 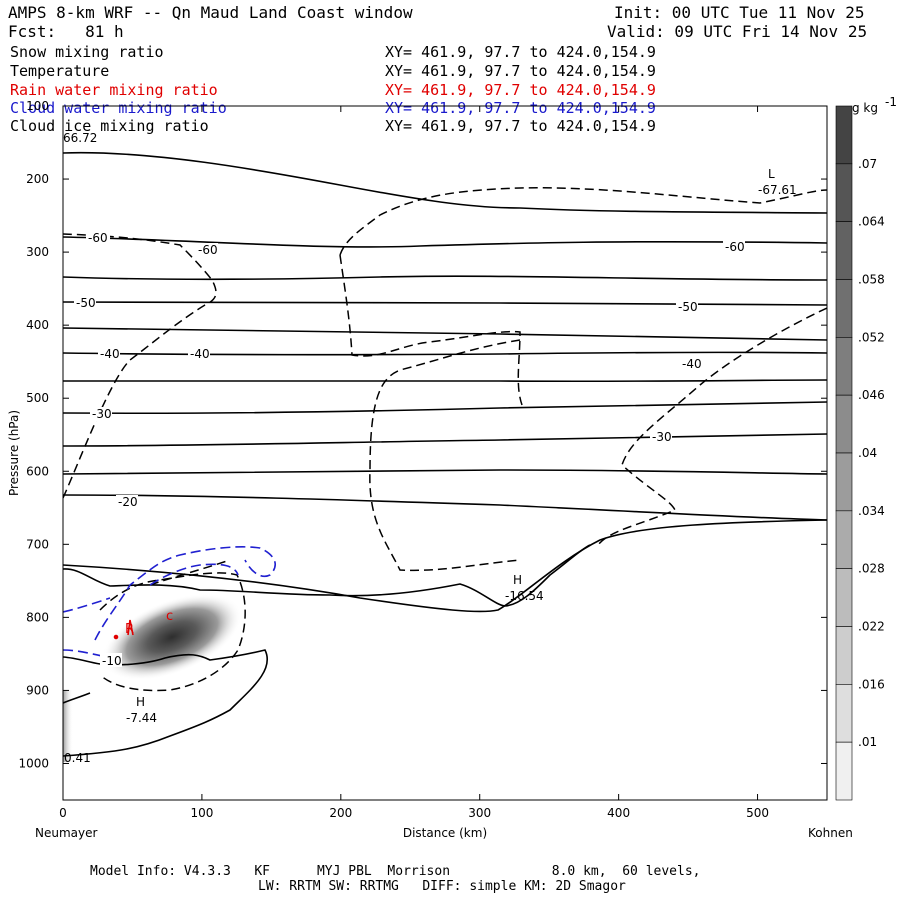 I want to click on x-tick-label: 200, so click(x=340, y=813).